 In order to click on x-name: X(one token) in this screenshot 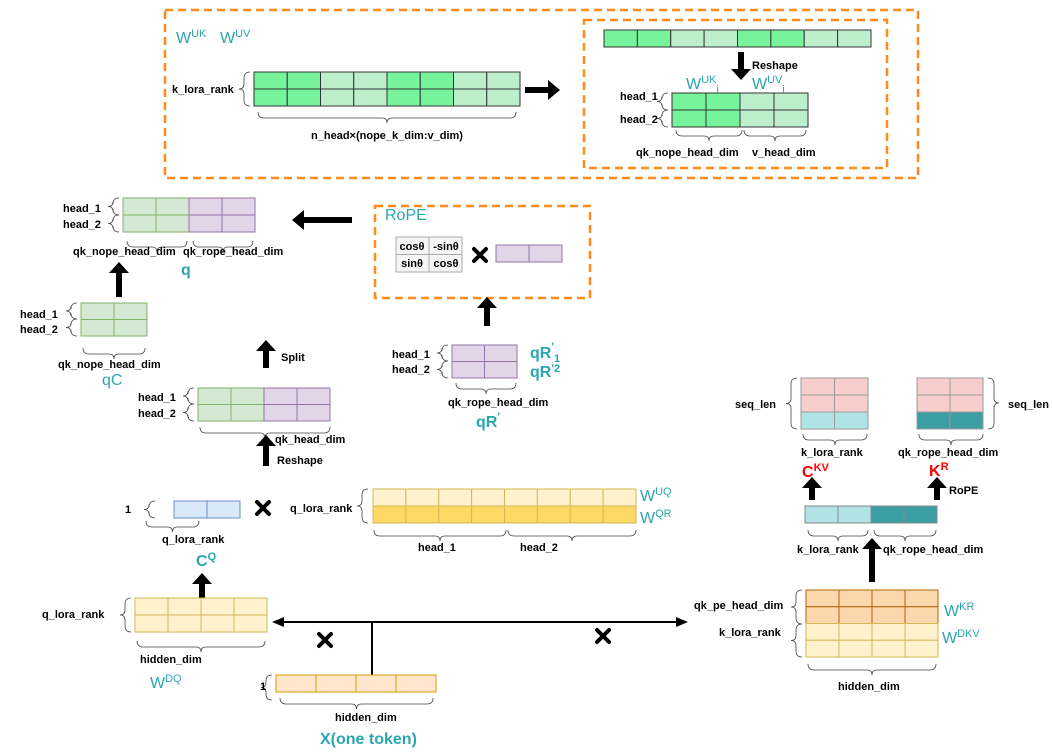, I will do `click(368, 739)`.